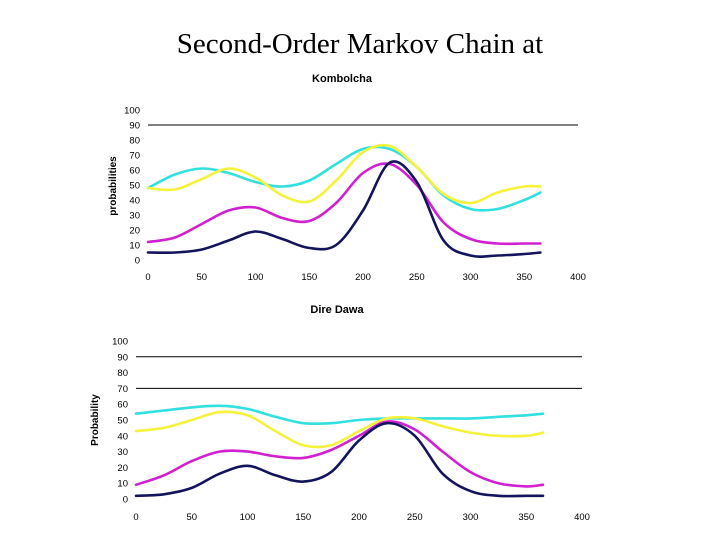 This screenshot has height=540, width=720. What do you see at coordinates (524, 277) in the screenshot?
I see `kombolcha-x-tick-label: 350` at bounding box center [524, 277].